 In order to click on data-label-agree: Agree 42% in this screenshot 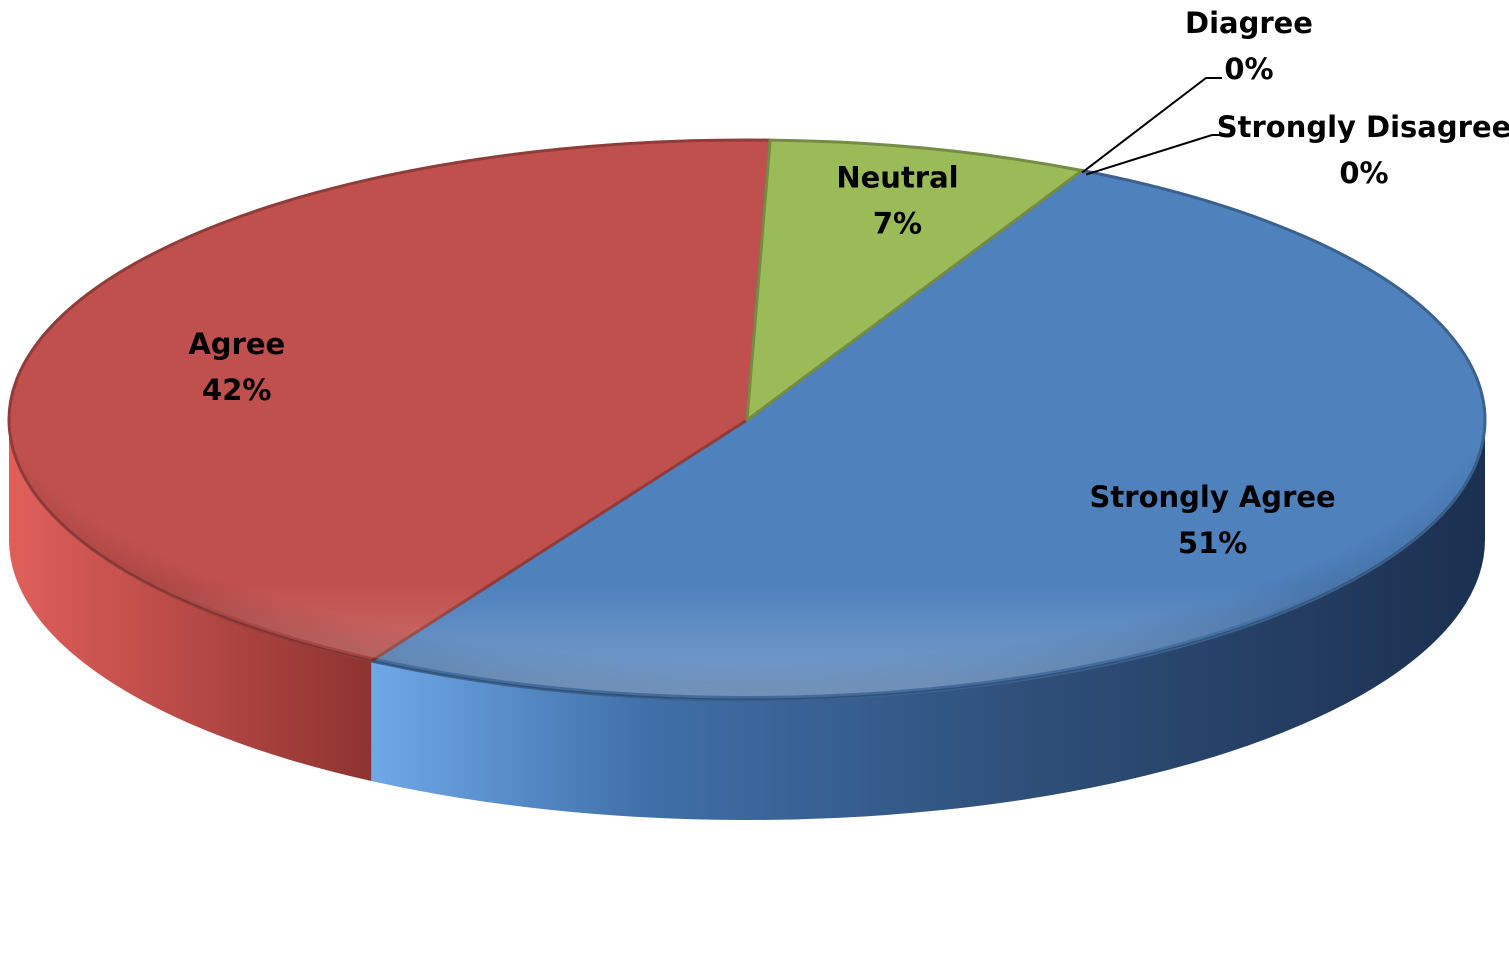, I will do `click(236, 367)`.